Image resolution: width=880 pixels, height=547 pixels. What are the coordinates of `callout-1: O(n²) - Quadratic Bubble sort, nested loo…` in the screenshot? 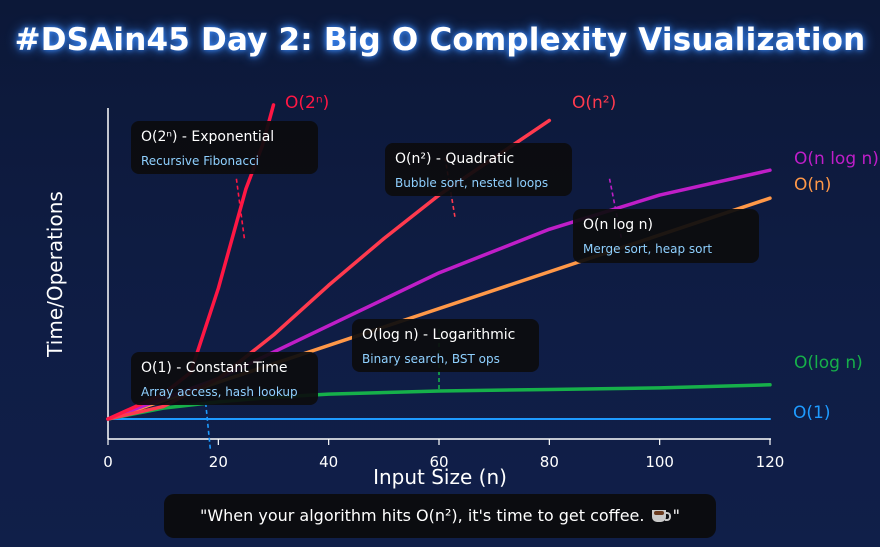 It's located at (478, 169).